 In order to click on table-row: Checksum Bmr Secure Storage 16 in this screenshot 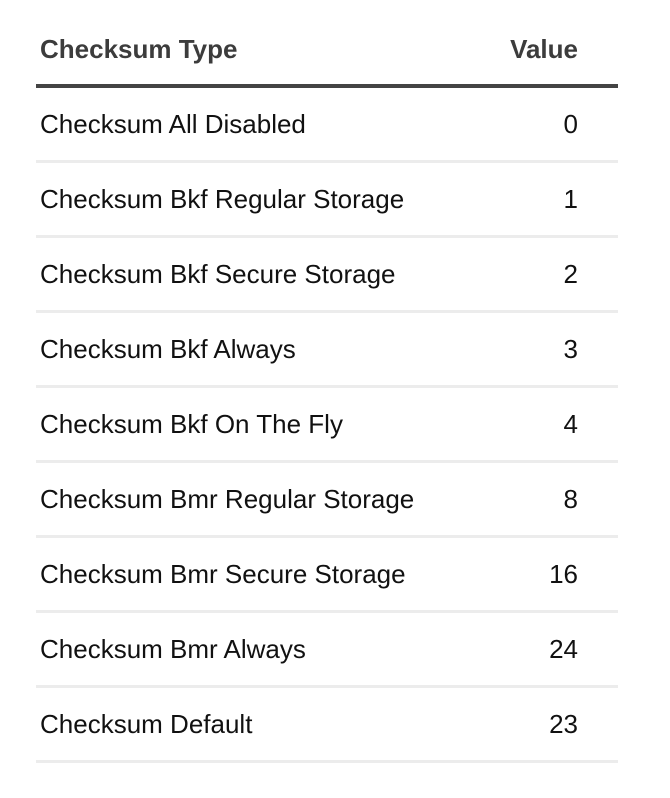, I will do `click(327, 574)`.